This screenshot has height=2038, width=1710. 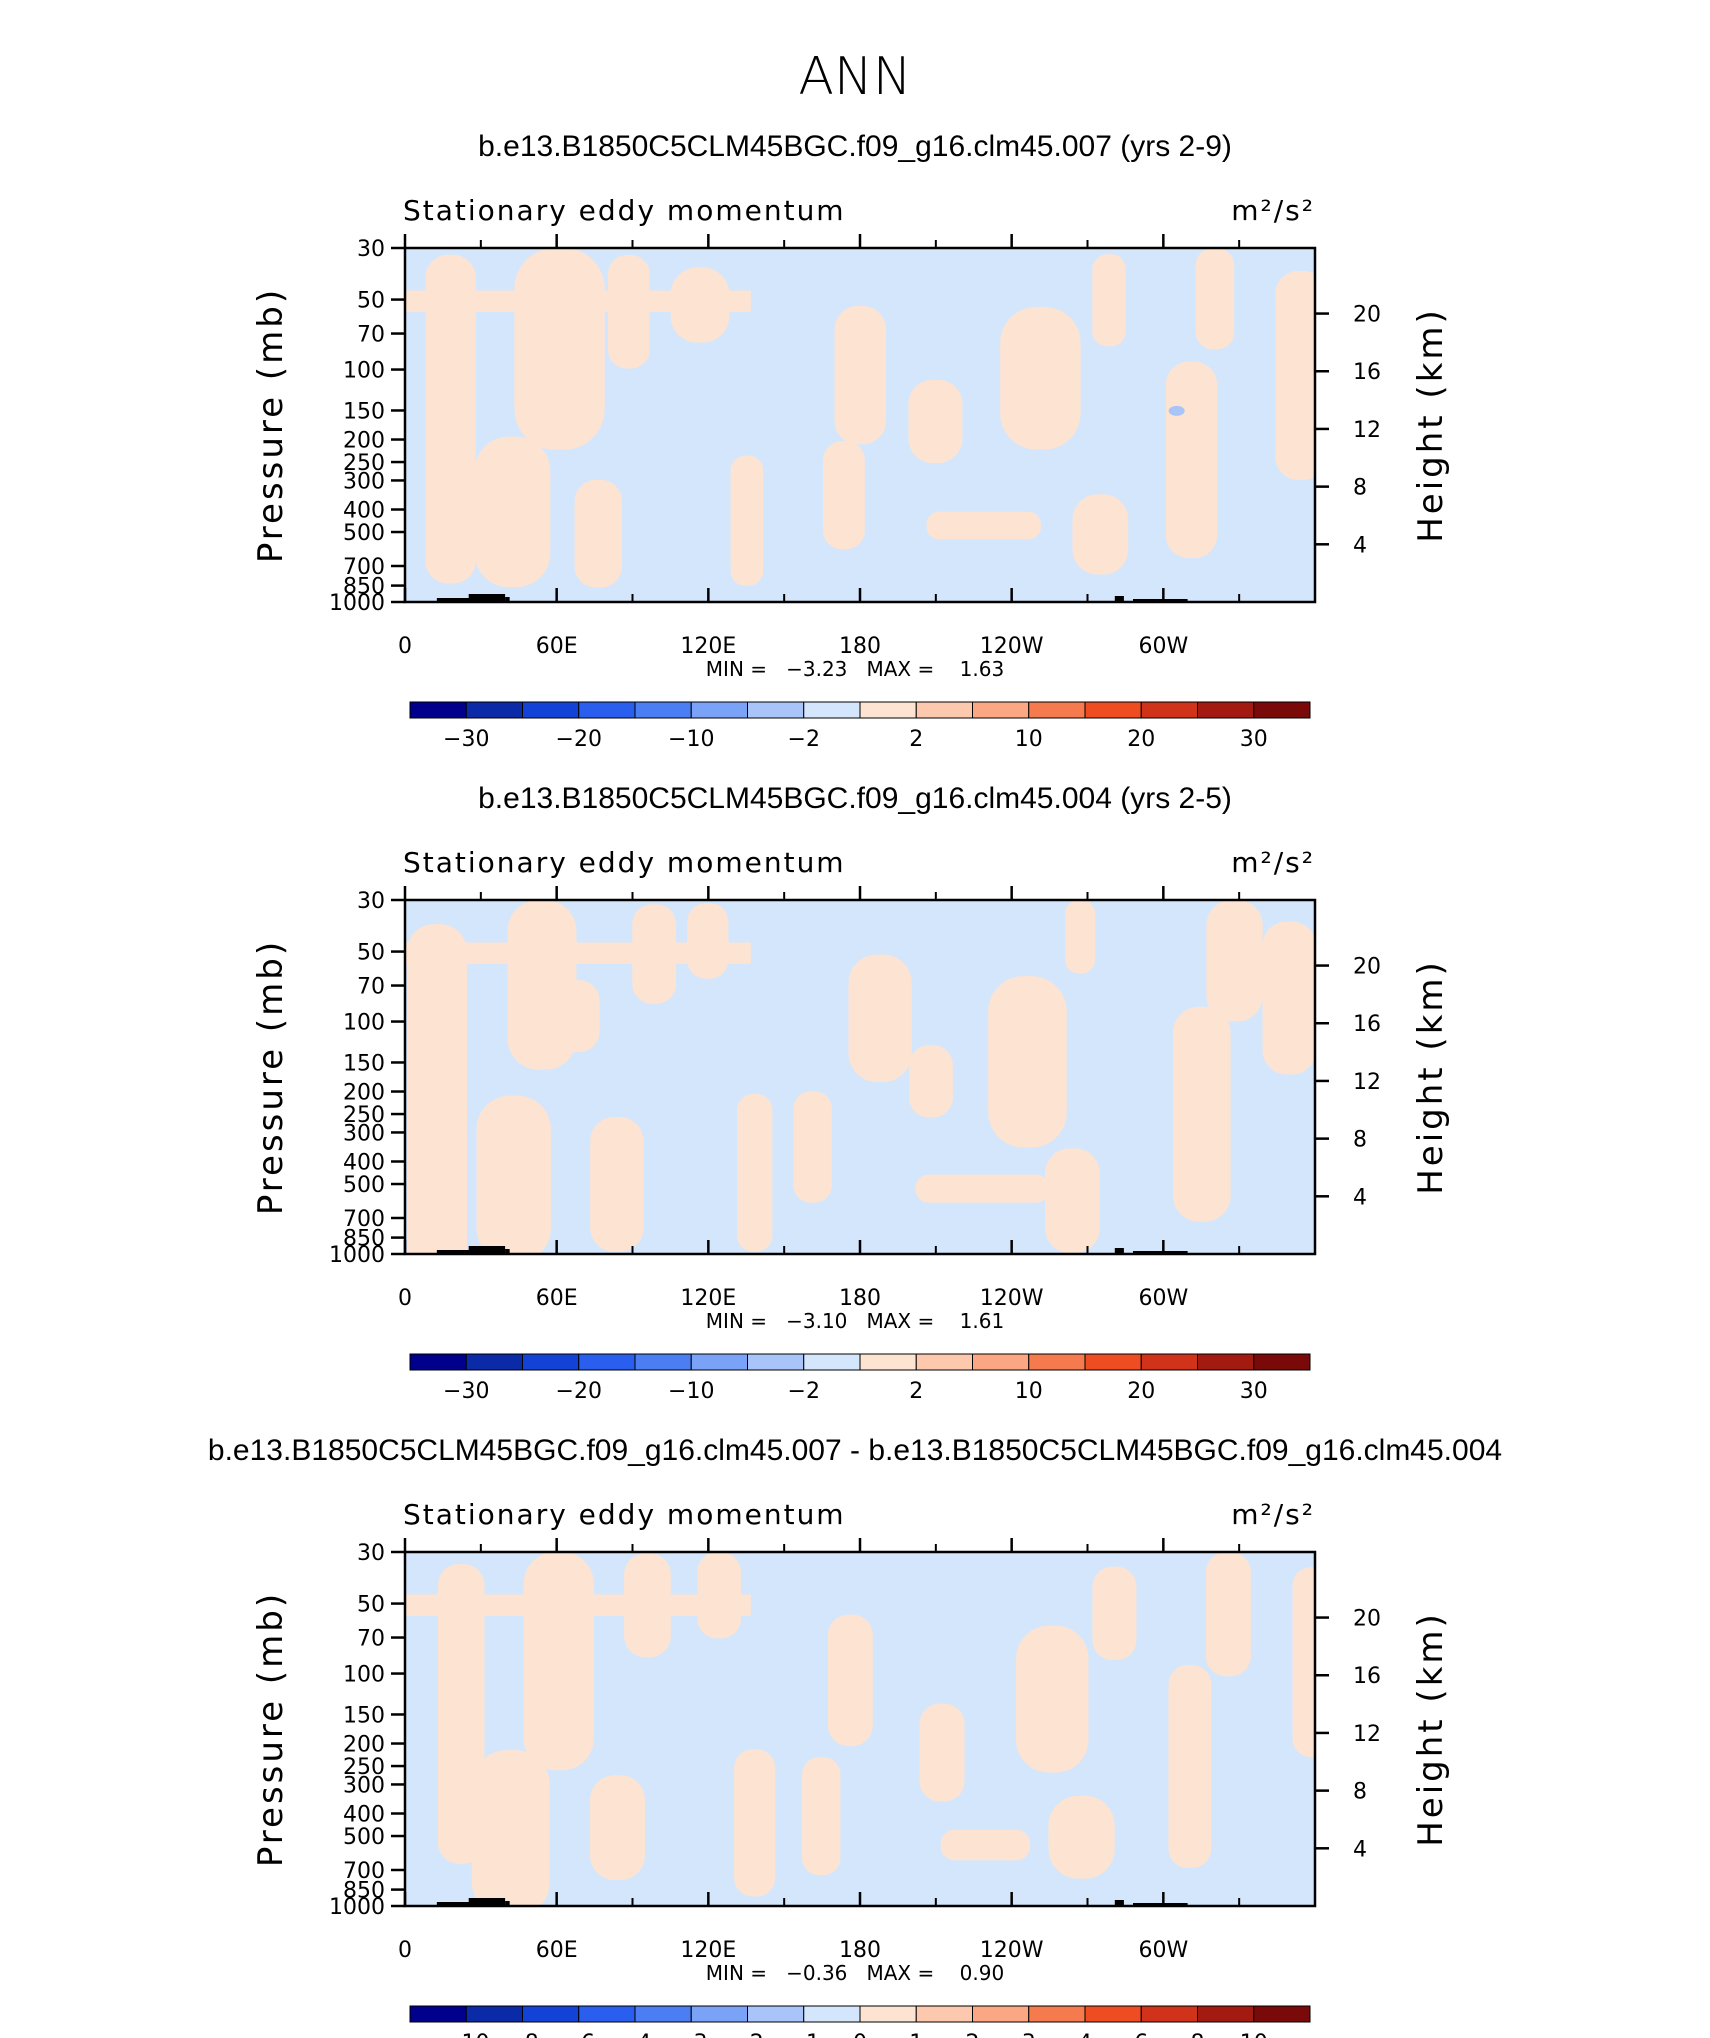 What do you see at coordinates (855, 669) in the screenshot?
I see `min-max-stats: MIN = −3.23 MAX = 1.63` at bounding box center [855, 669].